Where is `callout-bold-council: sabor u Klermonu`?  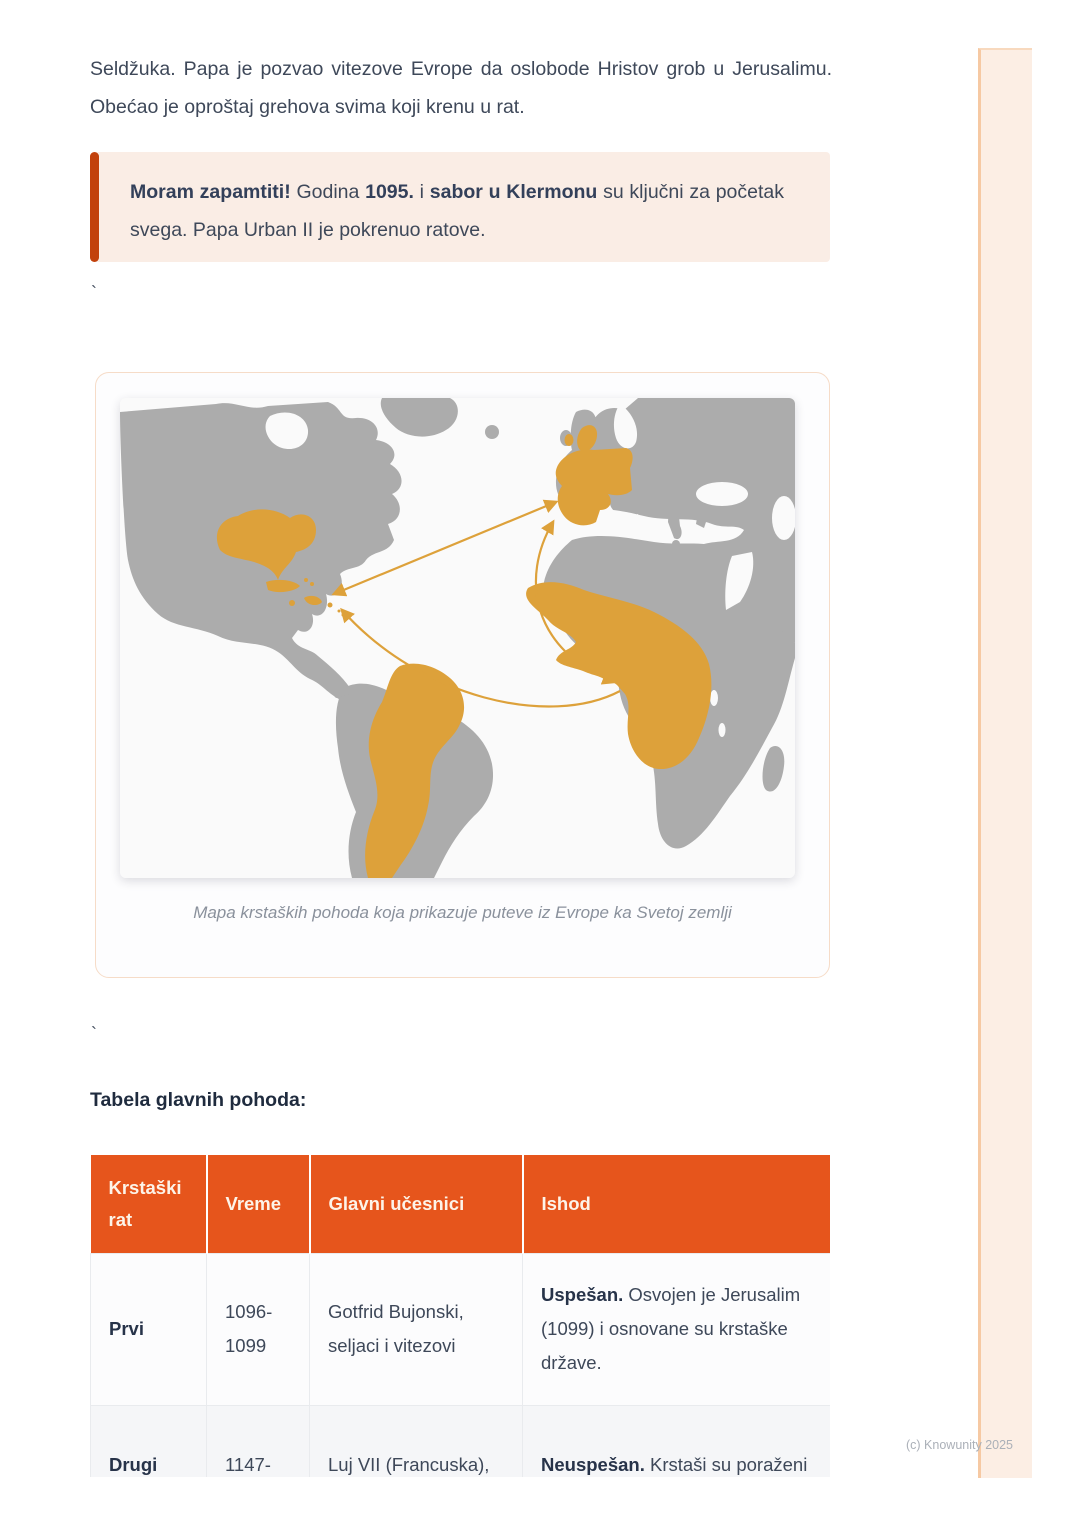 callout-bold-council: sabor u Klermonu is located at coordinates (513, 192).